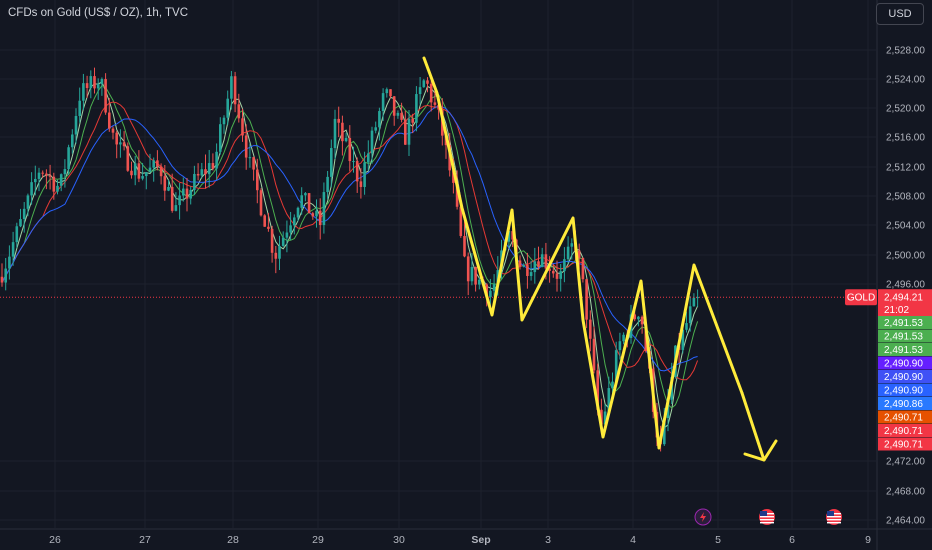  I want to click on time-tick-label: 28, so click(233, 540).